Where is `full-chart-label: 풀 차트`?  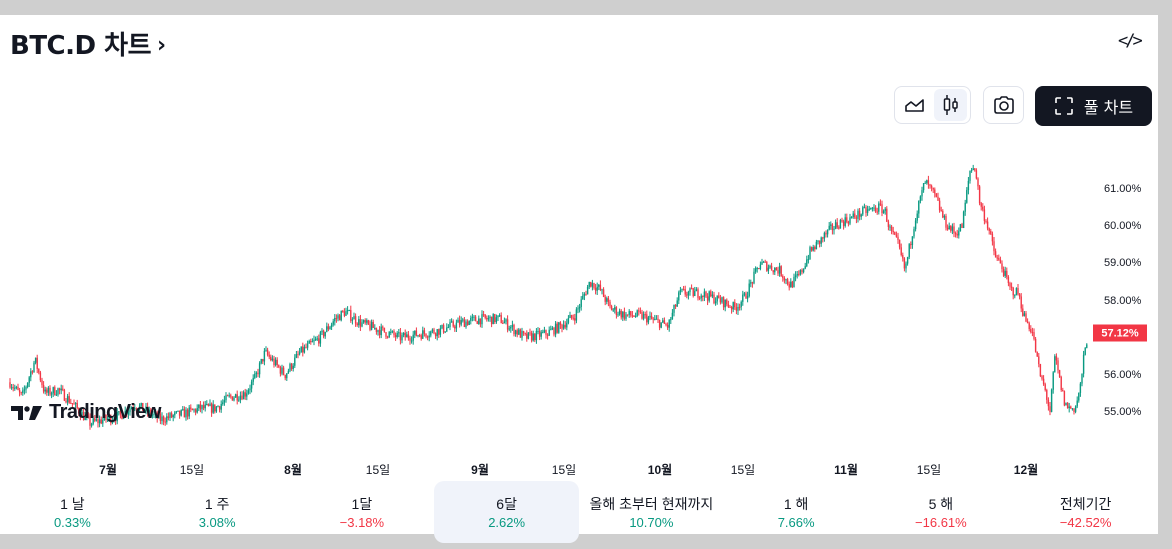 full-chart-label: 풀 차트 is located at coordinates (1108, 107).